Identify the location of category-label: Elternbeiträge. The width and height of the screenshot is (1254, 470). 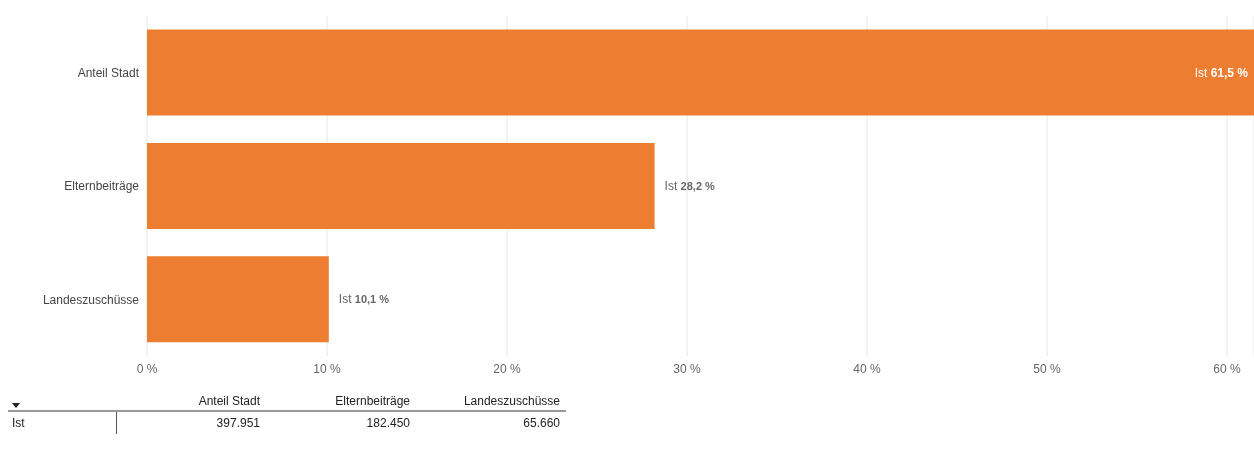
(372, 401).